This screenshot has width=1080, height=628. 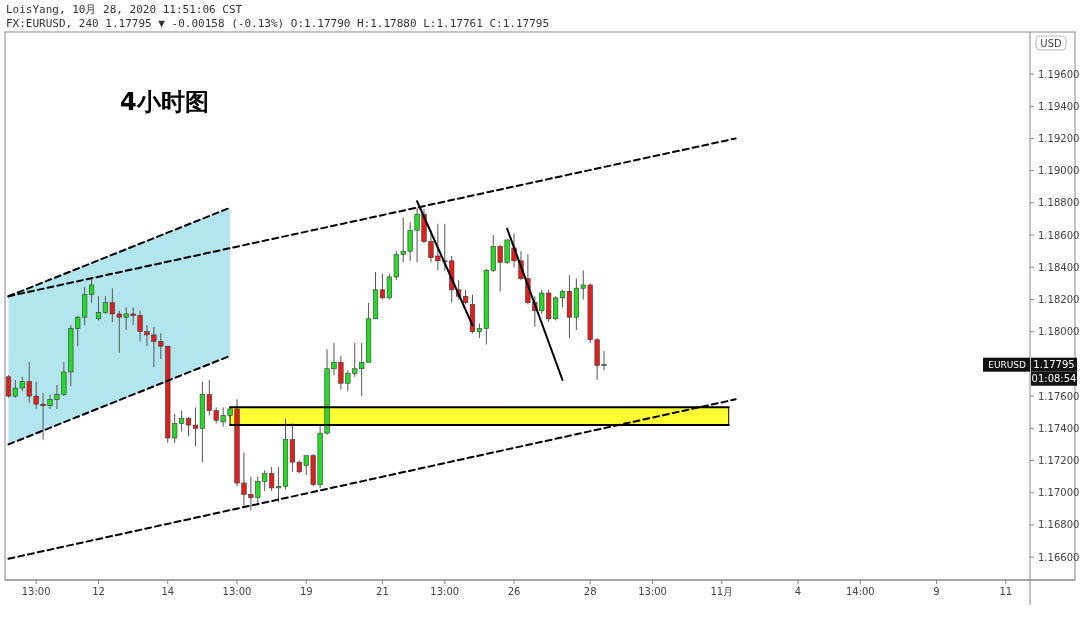 I want to click on x-tick-label: 14, so click(x=168, y=591).